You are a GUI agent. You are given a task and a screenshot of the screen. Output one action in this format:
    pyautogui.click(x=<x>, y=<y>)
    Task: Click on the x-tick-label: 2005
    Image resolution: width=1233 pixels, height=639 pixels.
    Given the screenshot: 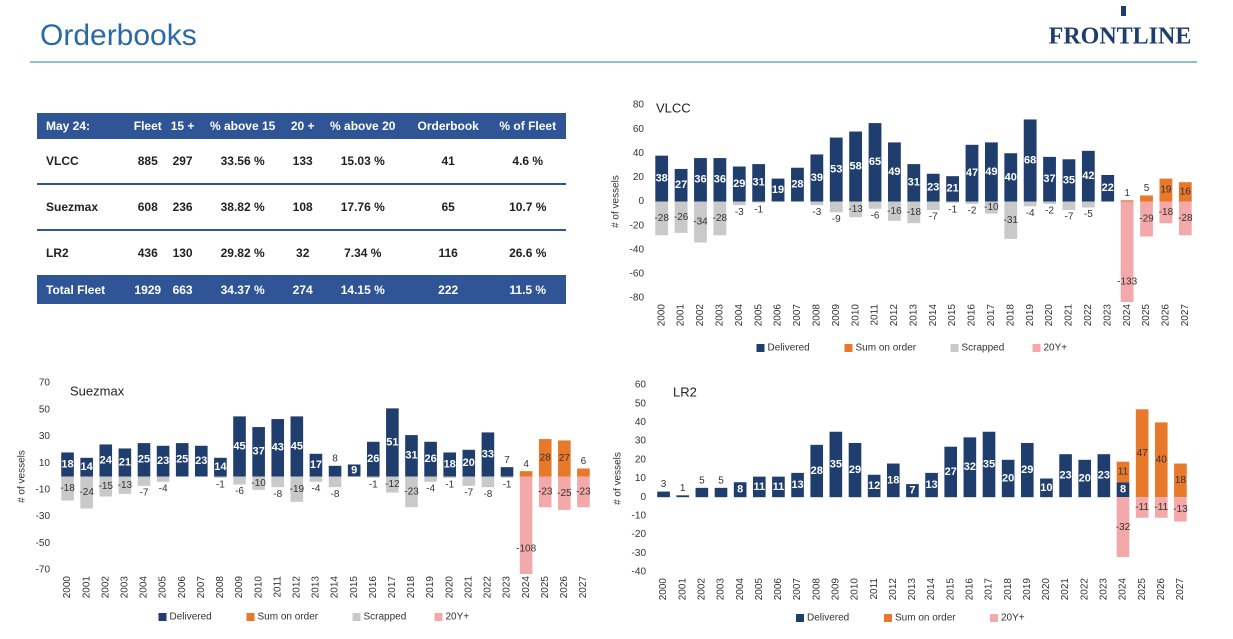 What is the action you would take?
    pyautogui.click(x=758, y=315)
    